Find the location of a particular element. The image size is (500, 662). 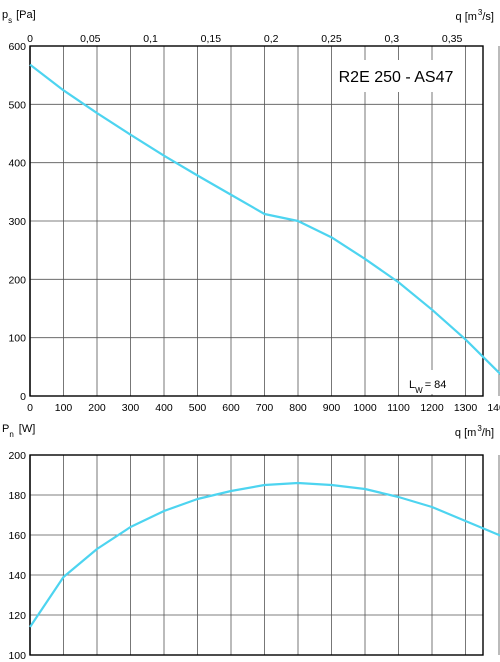

chart-title-box: R2E 250 - AS47 is located at coordinates (396, 76).